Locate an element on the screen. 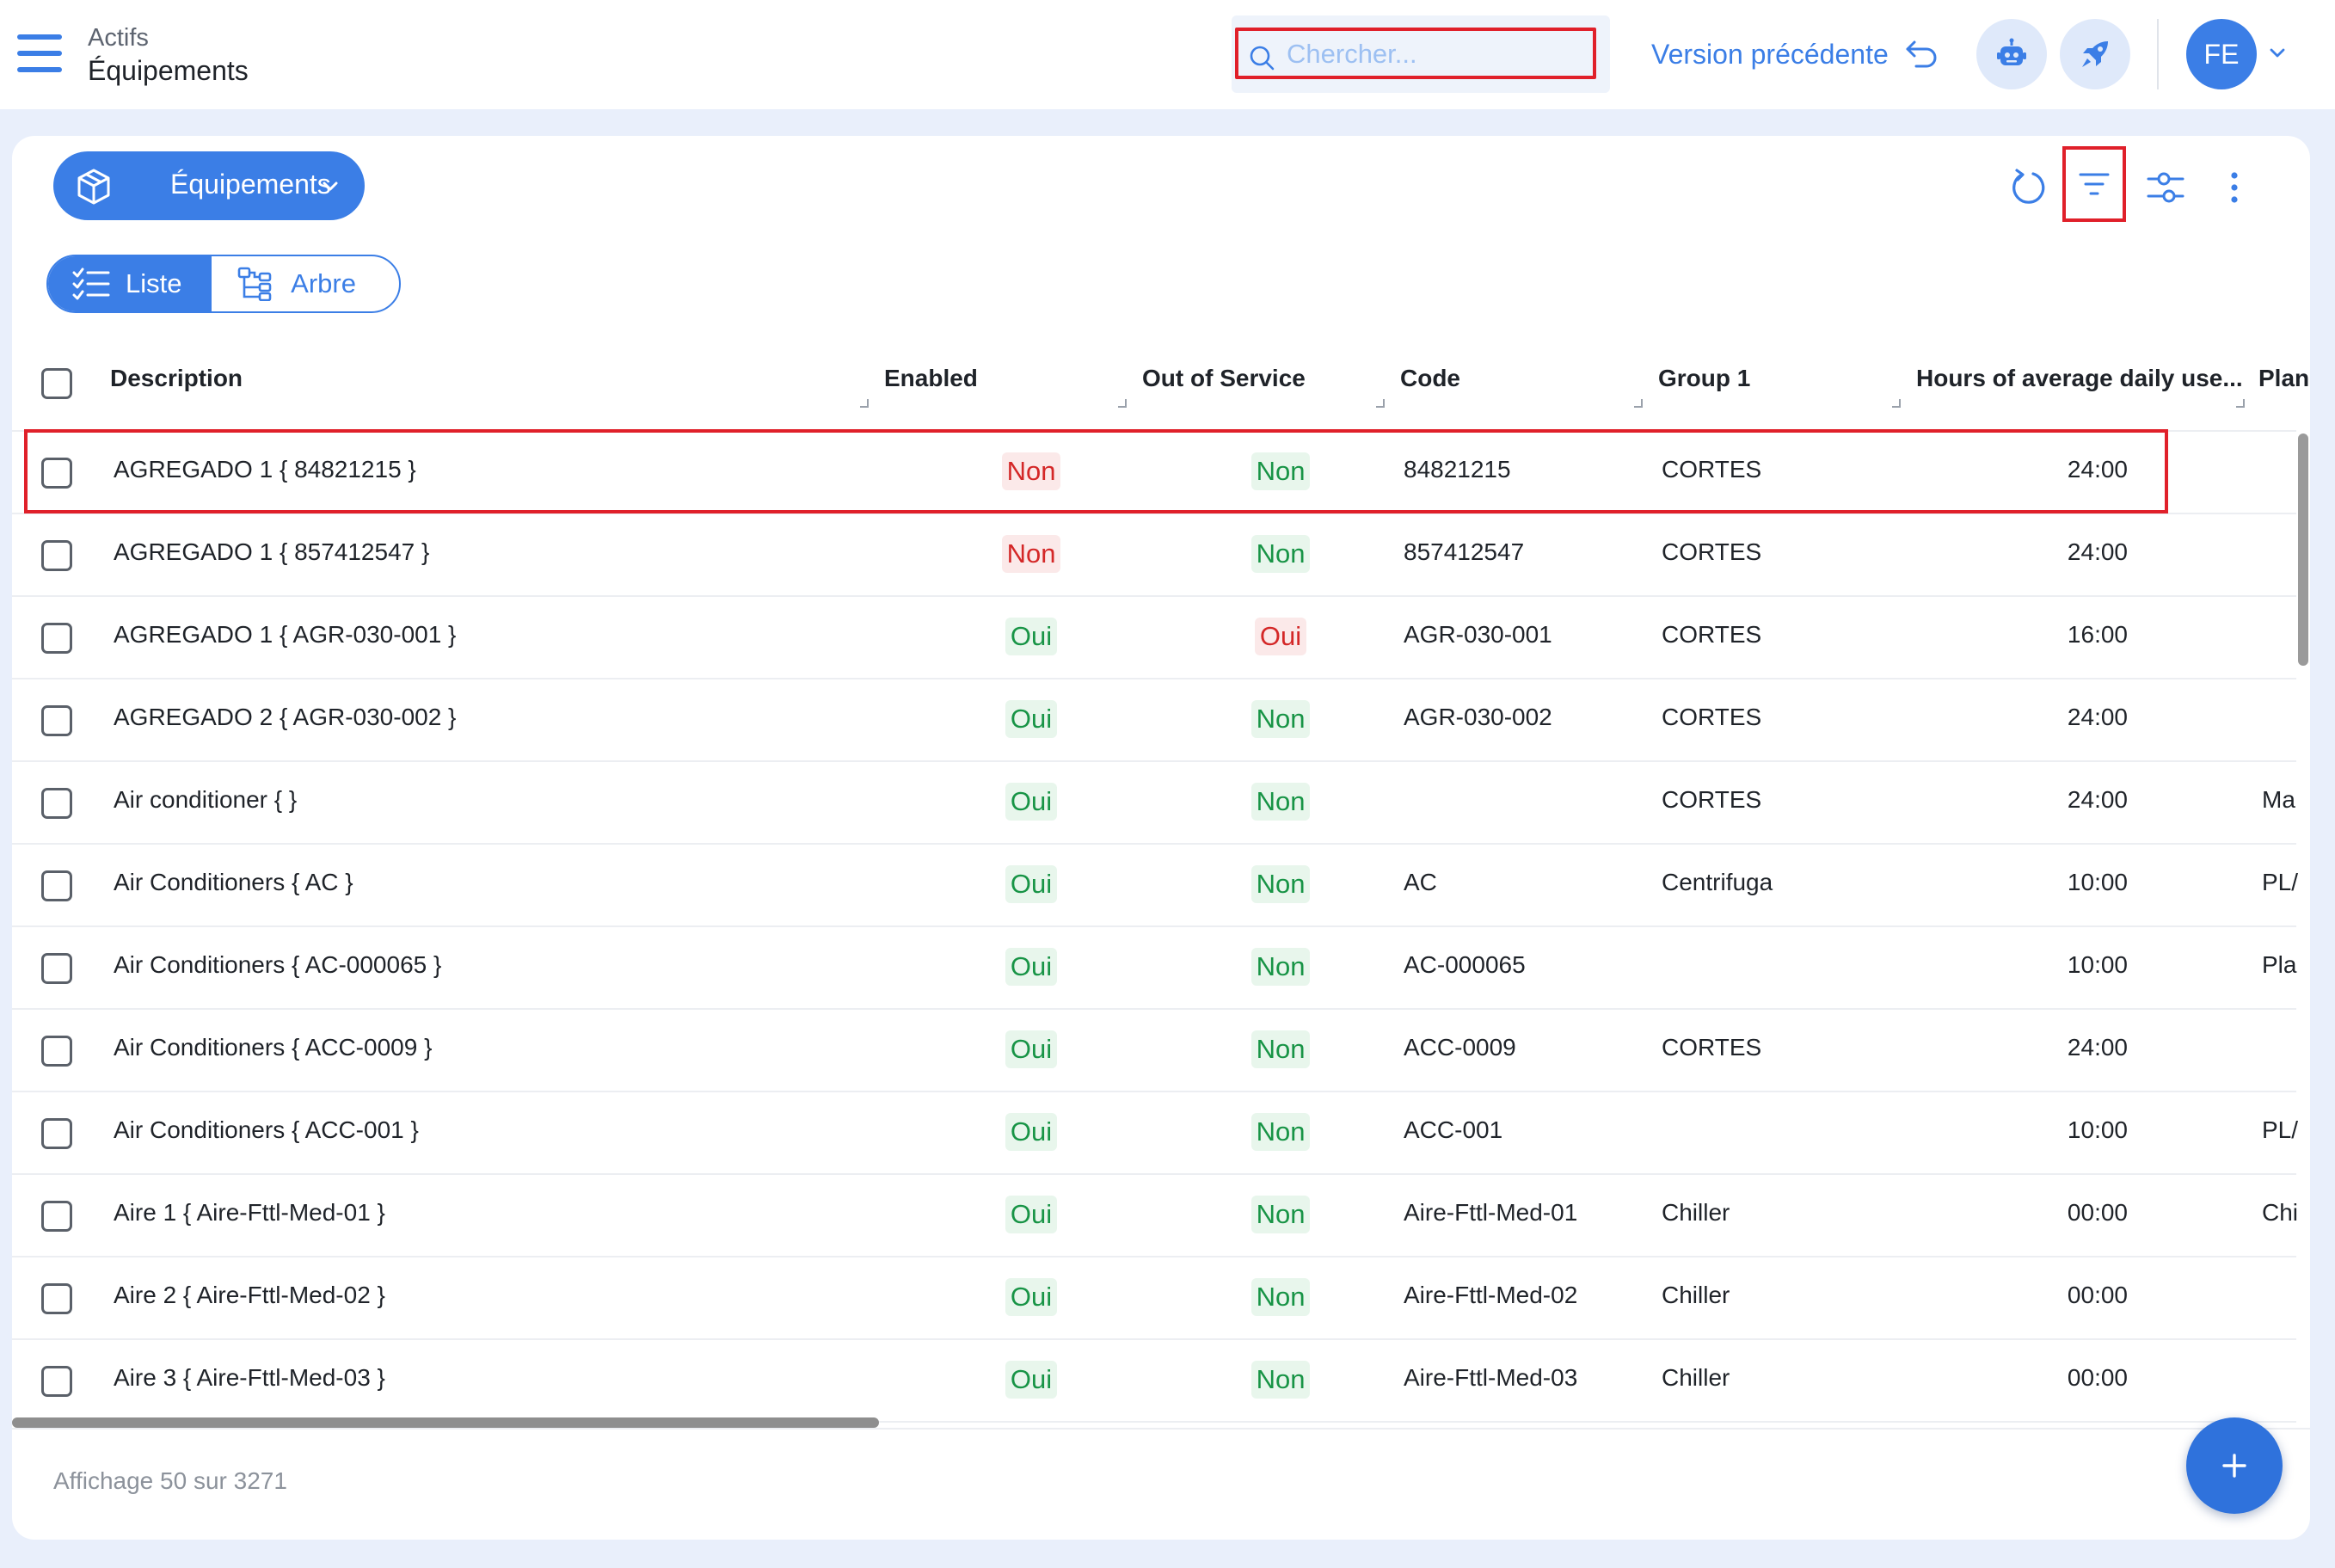 This screenshot has height=1568, width=2335. cell-code: Aire-Fttl-Med-02 is located at coordinates (1491, 1295).